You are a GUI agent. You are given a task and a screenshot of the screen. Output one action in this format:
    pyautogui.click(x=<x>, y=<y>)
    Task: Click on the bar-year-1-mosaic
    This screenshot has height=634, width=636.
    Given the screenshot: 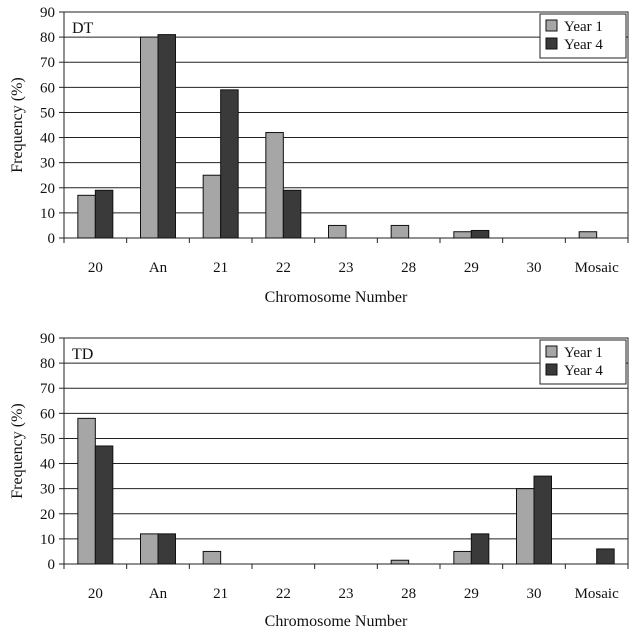 What is the action you would take?
    pyautogui.click(x=588, y=235)
    